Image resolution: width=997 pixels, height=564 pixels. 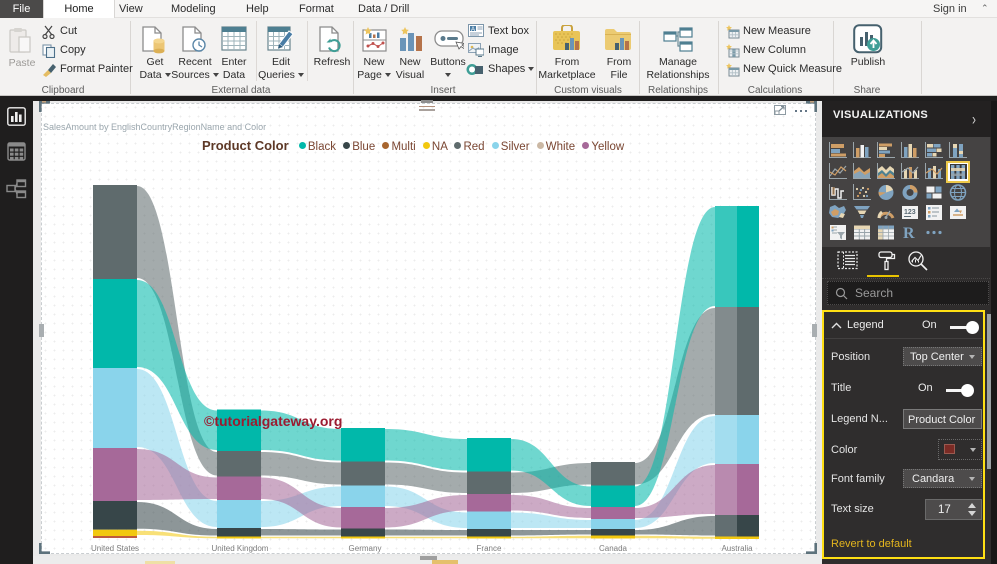 I want to click on svg-text: 123, so click(x=910, y=212).